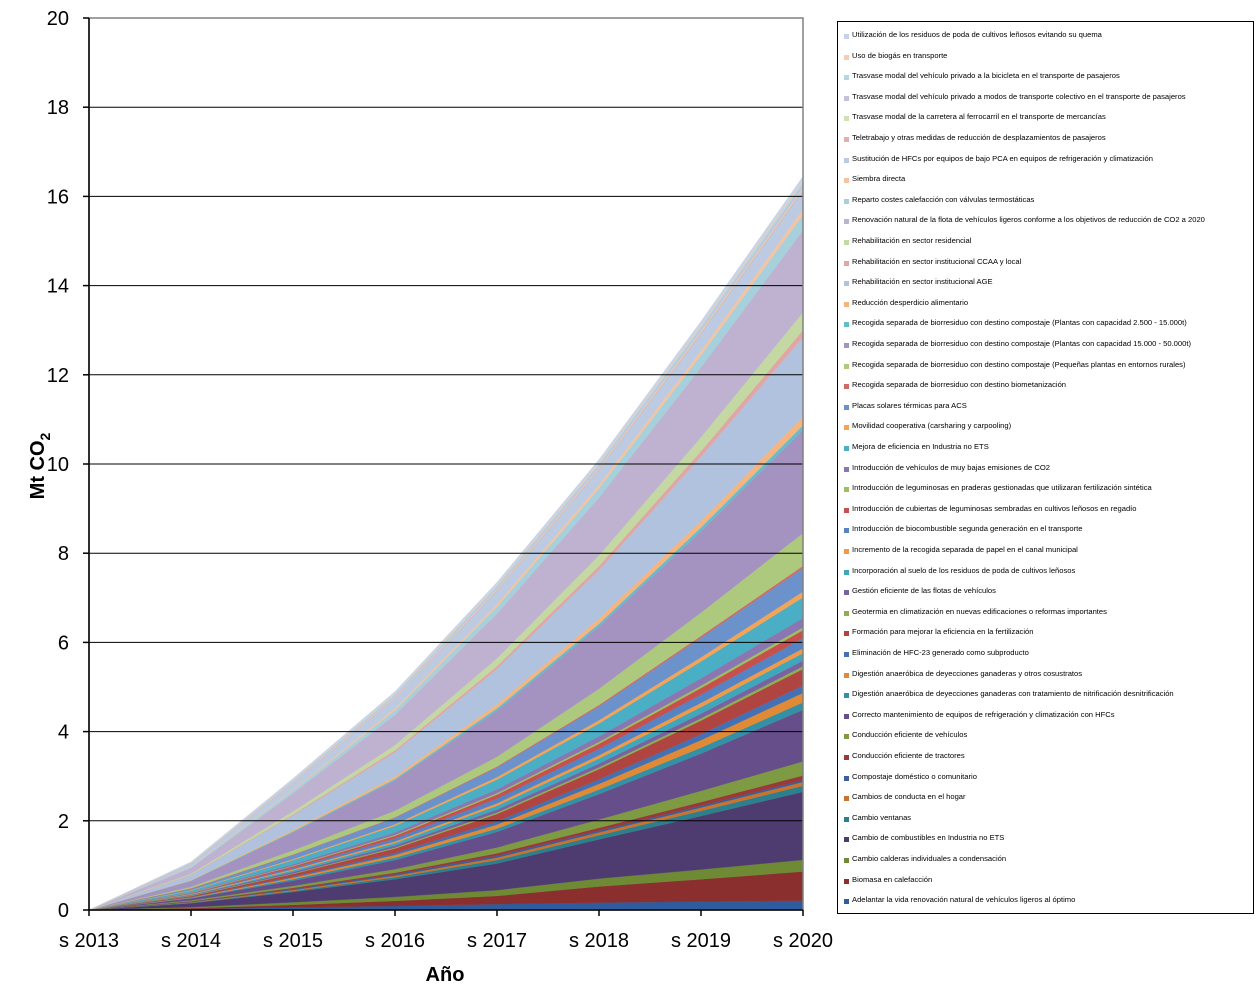  What do you see at coordinates (497, 941) in the screenshot?
I see `x-tick-label: s 2017` at bounding box center [497, 941].